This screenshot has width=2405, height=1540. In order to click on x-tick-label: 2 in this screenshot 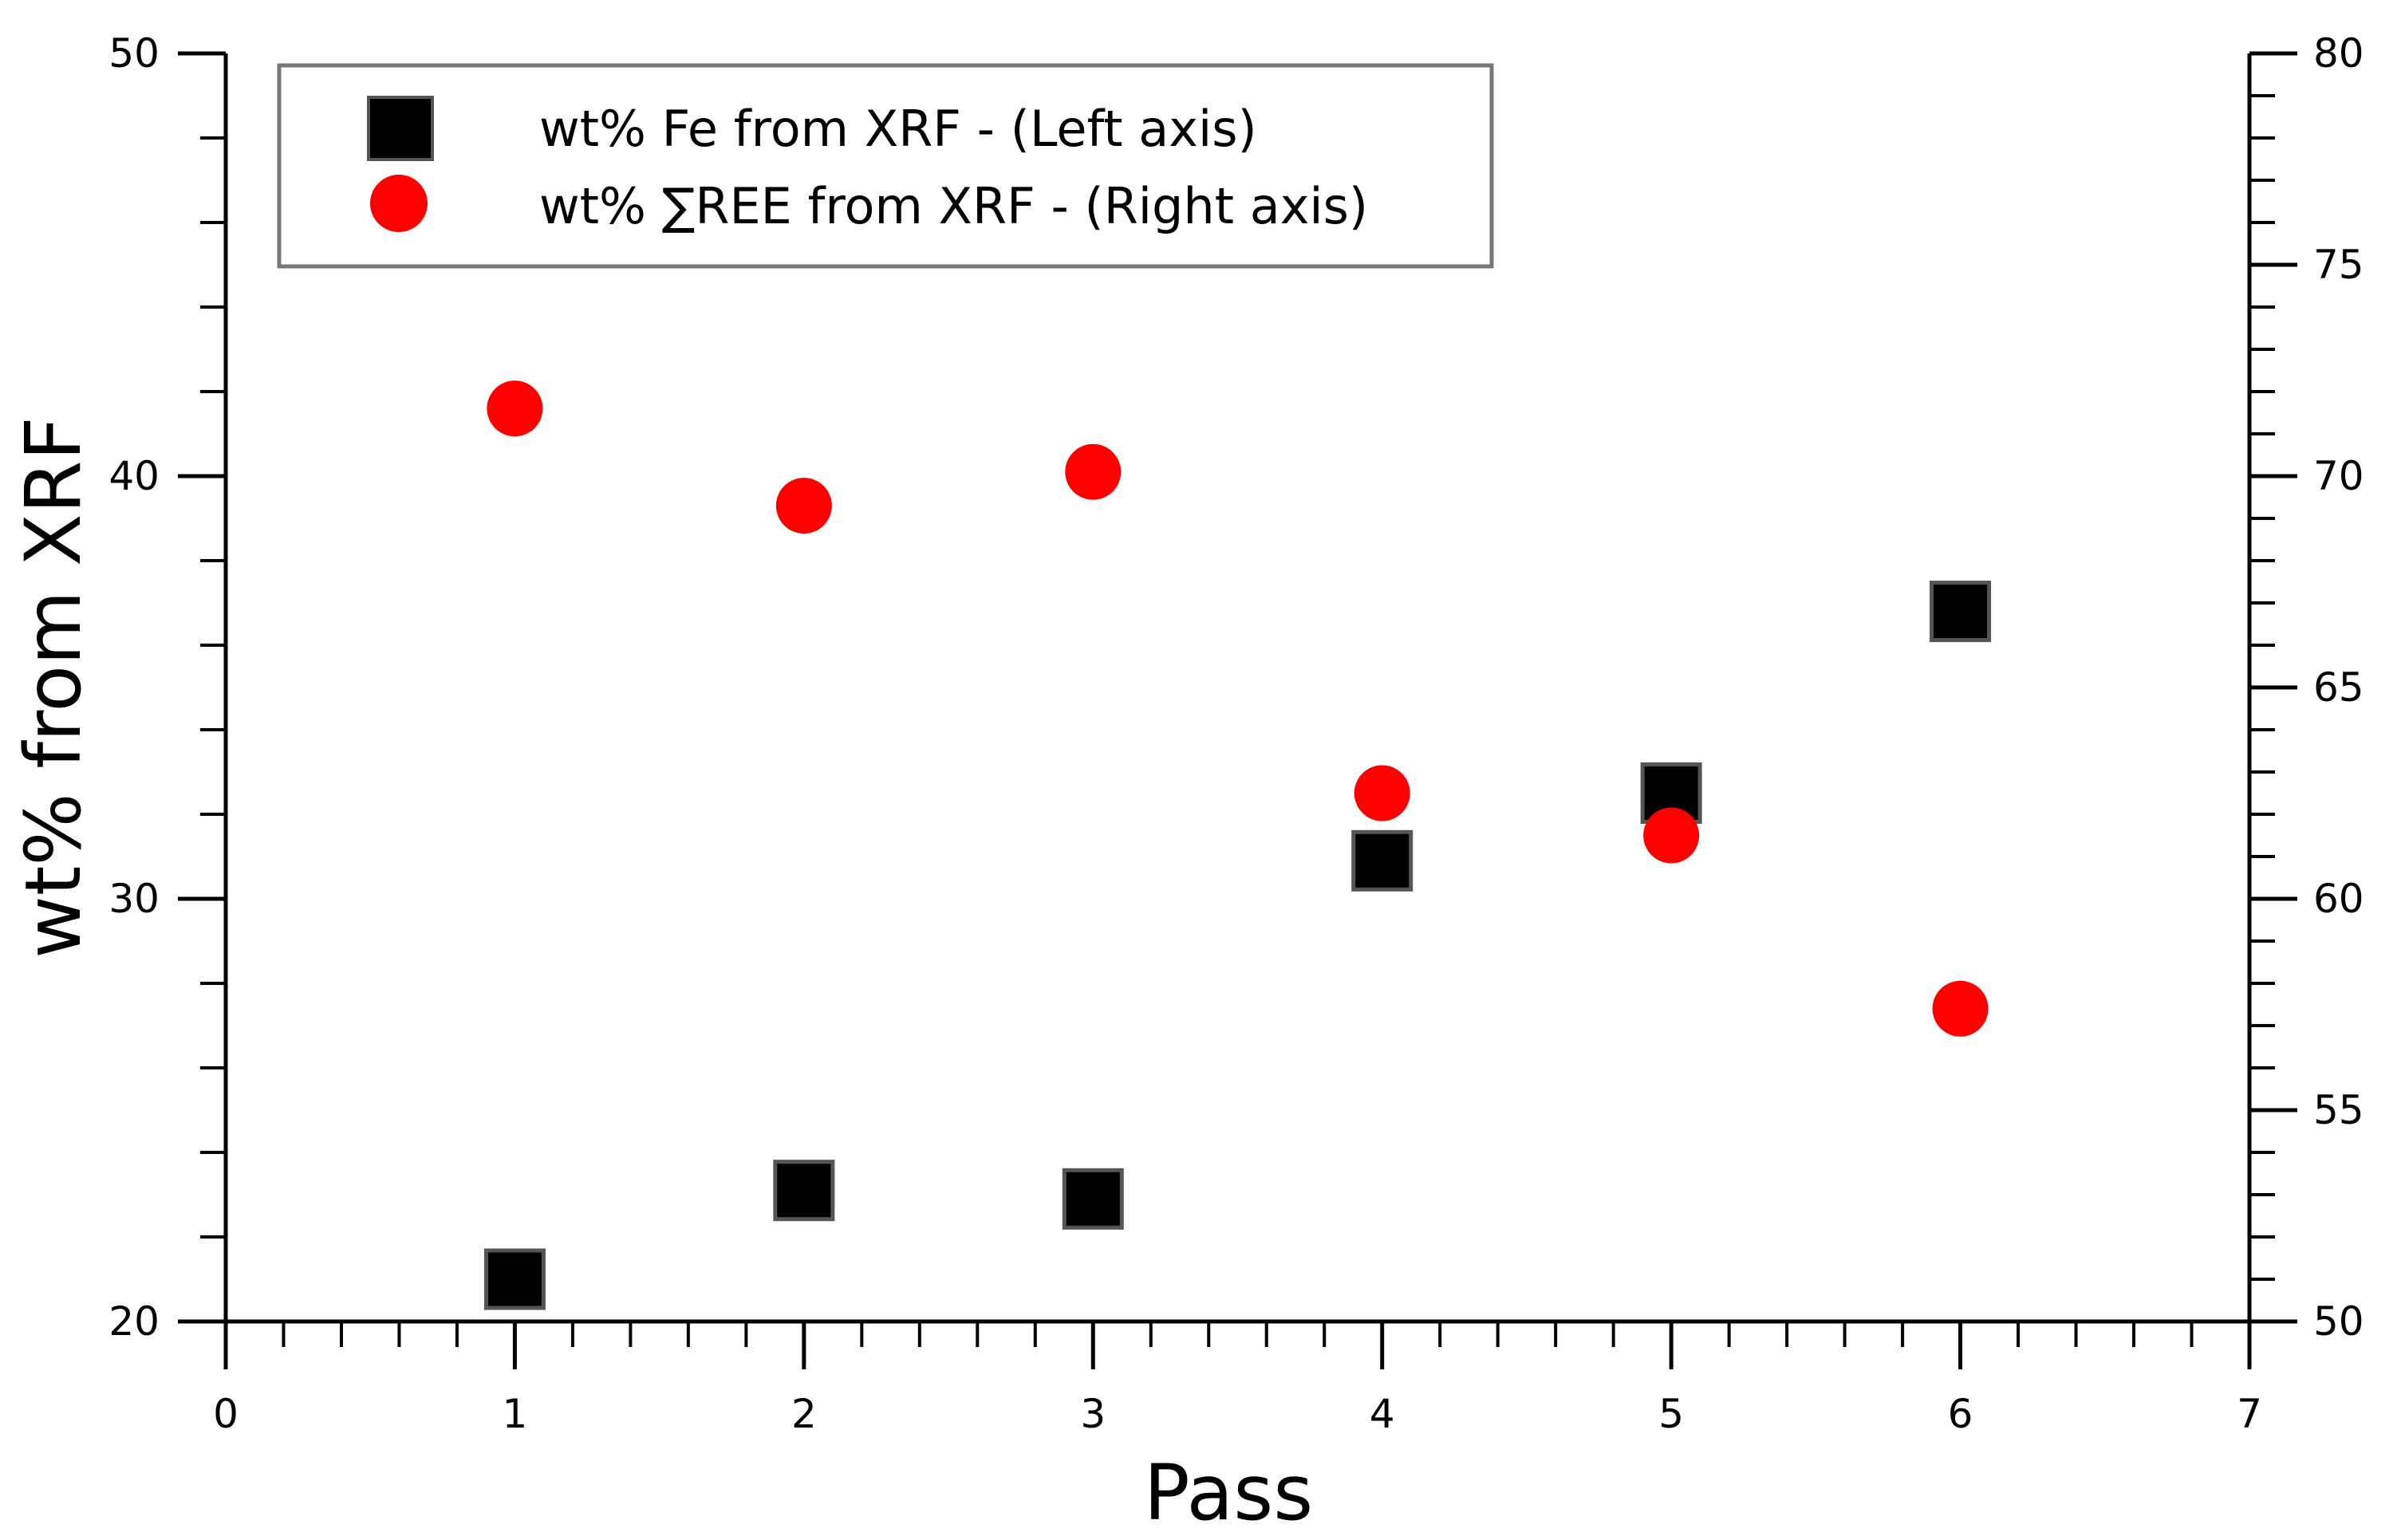, I will do `click(804, 1414)`.